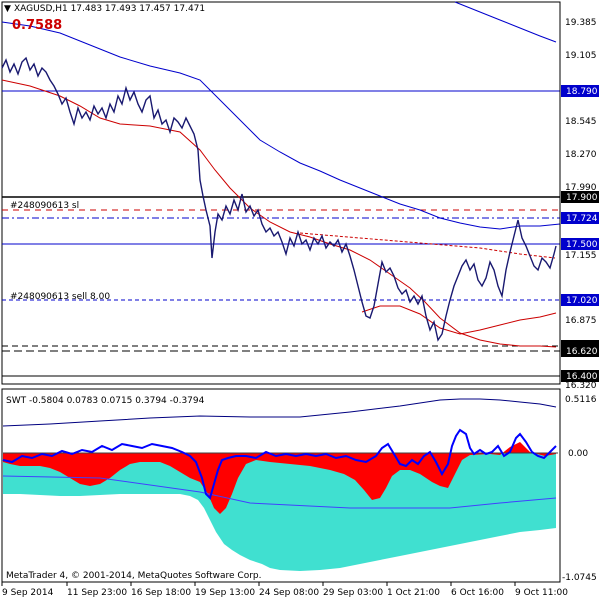 The width and height of the screenshot is (600, 600). Describe the element at coordinates (225, 593) in the screenshot. I see `time-label: 19 Sep 13:00` at that location.